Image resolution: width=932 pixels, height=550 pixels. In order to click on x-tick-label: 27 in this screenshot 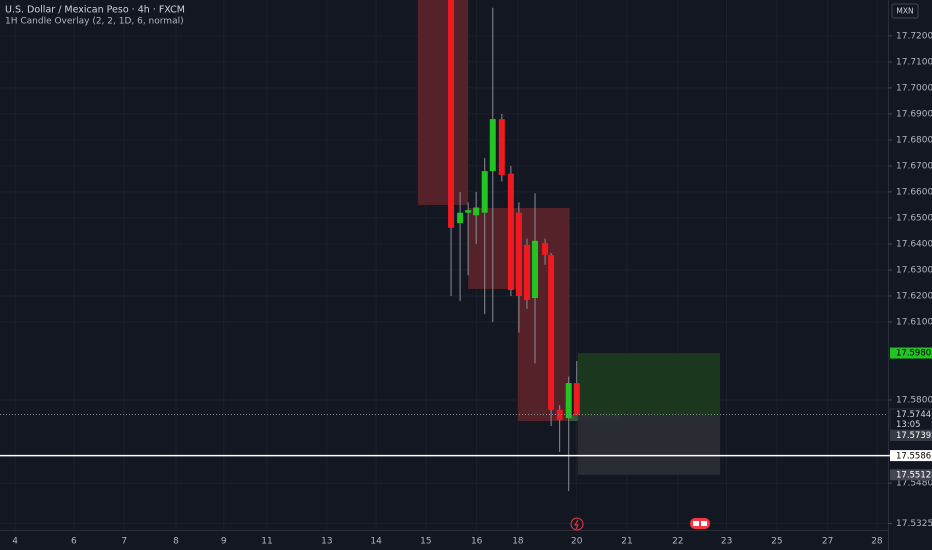, I will do `click(827, 542)`.